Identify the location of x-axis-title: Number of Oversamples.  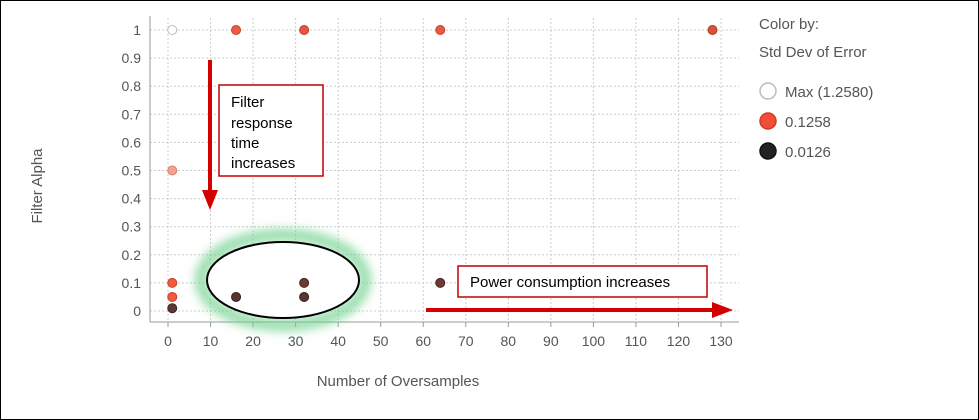
(398, 381).